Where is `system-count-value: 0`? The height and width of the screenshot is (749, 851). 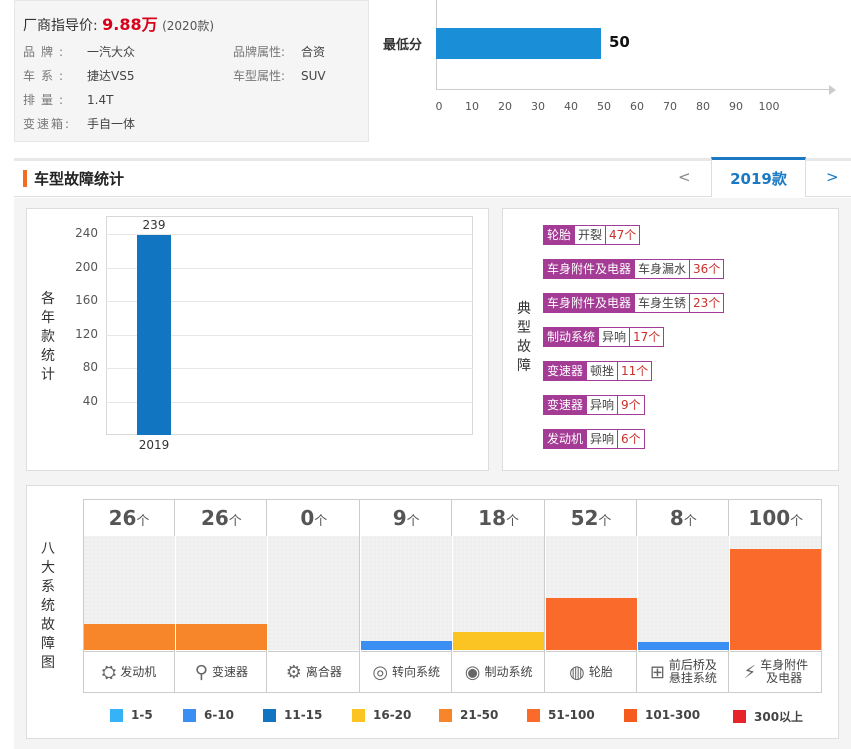
system-count-value: 0 is located at coordinates (307, 518).